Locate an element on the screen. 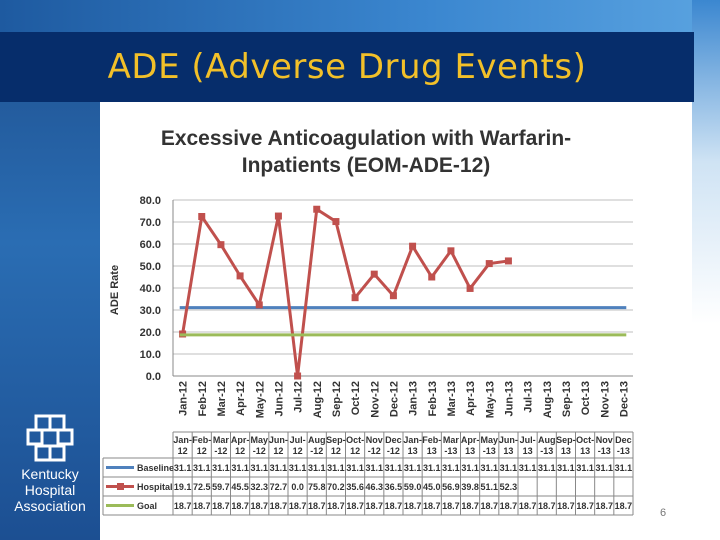 The width and height of the screenshot is (720, 540). table-value-cell: 45.0 is located at coordinates (432, 487).